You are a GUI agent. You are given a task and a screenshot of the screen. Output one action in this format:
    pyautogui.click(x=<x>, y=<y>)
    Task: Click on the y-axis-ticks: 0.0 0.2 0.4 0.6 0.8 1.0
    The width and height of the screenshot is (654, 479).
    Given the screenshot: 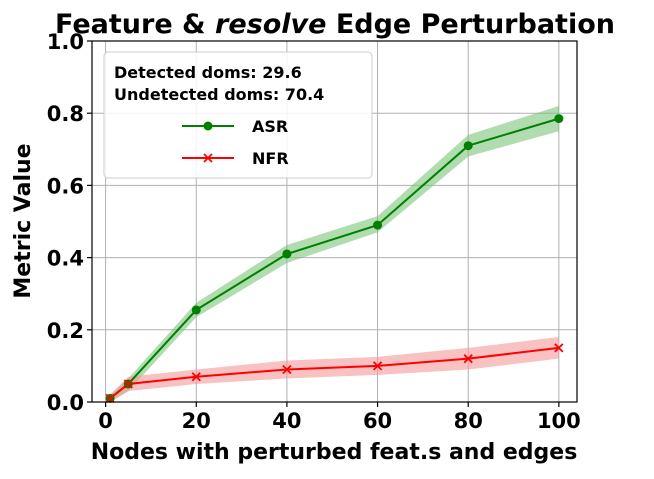 What is the action you would take?
    pyautogui.click(x=69, y=222)
    